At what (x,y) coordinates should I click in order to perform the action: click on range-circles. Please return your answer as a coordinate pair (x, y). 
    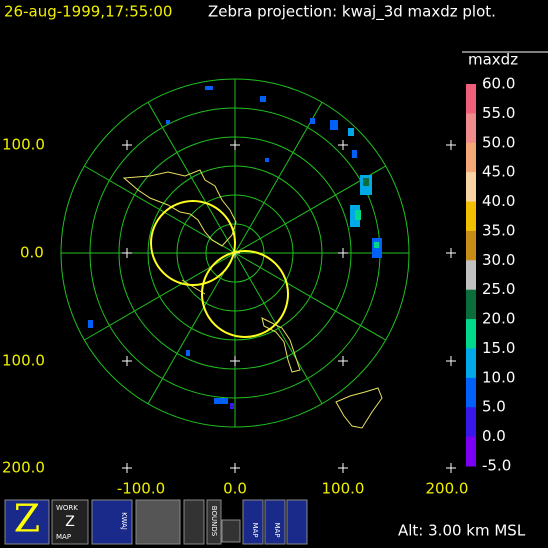
    Looking at the image, I should click on (219, 269).